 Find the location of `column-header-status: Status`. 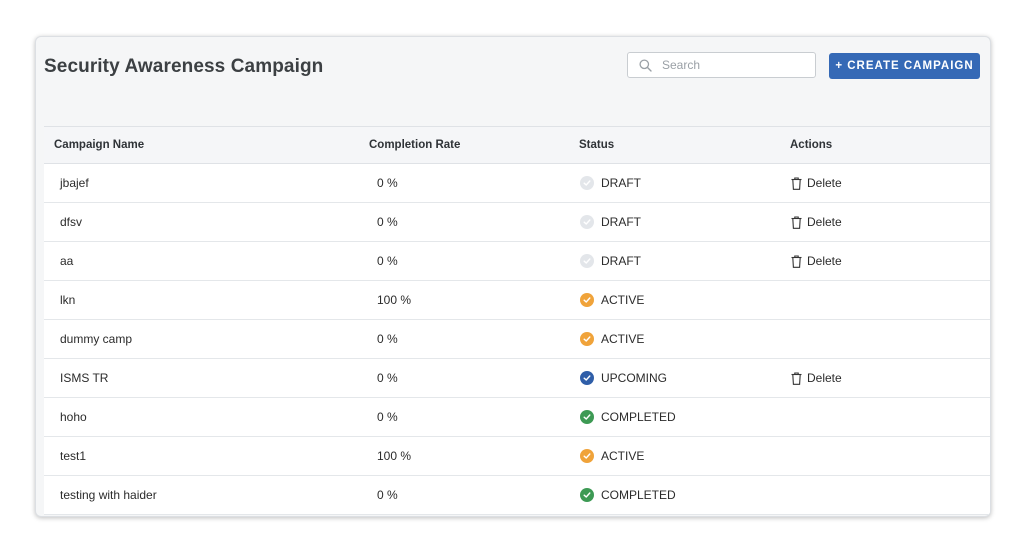

column-header-status: Status is located at coordinates (597, 145).